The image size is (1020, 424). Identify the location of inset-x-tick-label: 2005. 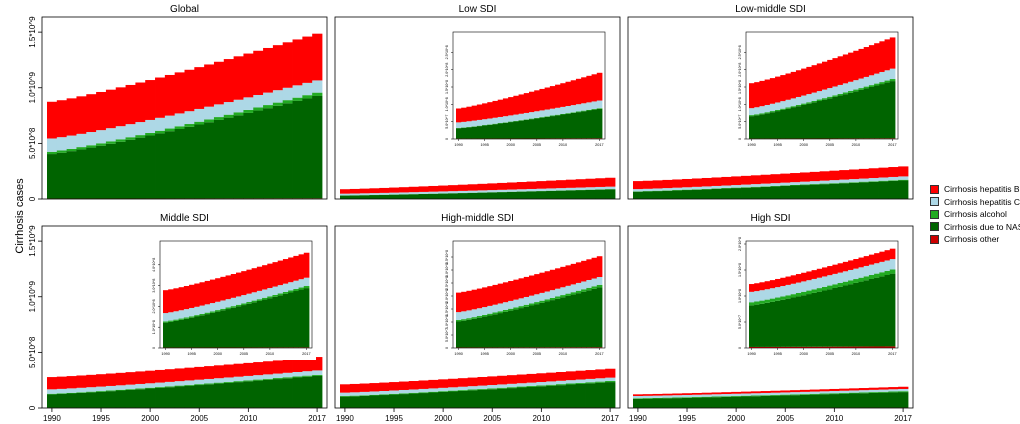
(830, 145).